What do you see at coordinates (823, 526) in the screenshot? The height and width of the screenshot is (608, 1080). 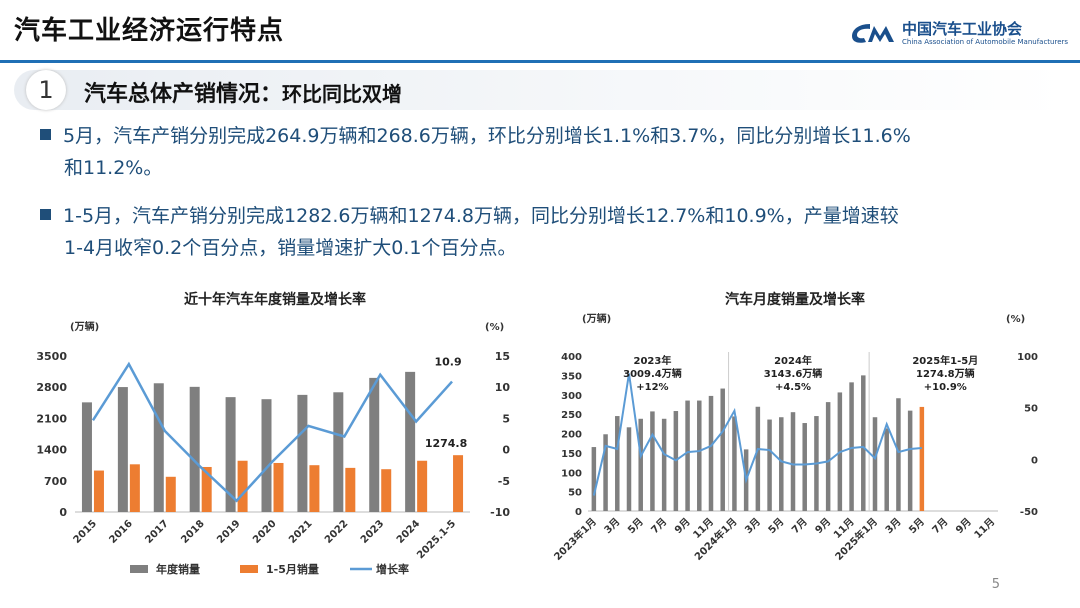 I see `x-tick-label: 9月` at bounding box center [823, 526].